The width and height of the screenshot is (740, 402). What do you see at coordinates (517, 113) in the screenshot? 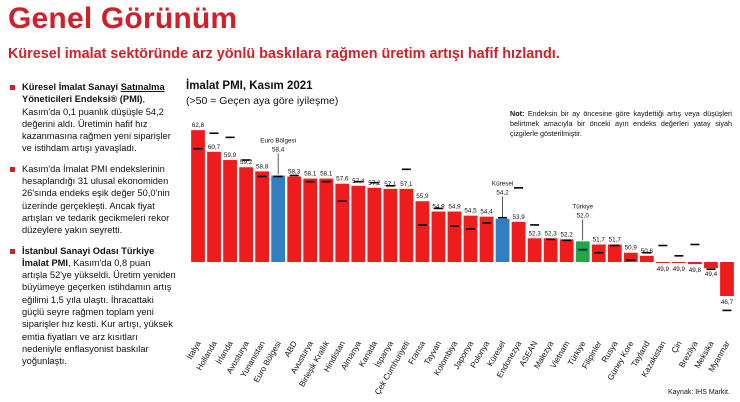
I see `note-label: Not:` at bounding box center [517, 113].